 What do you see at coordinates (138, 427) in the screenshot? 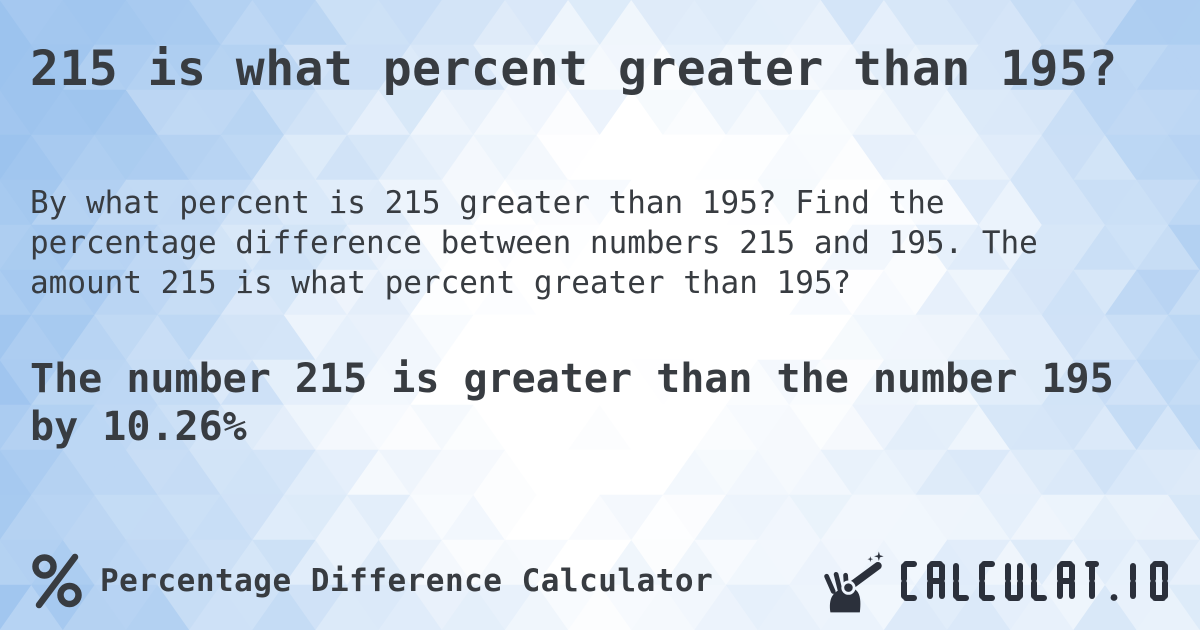
I see `answer-line: by 10.26%` at bounding box center [138, 427].